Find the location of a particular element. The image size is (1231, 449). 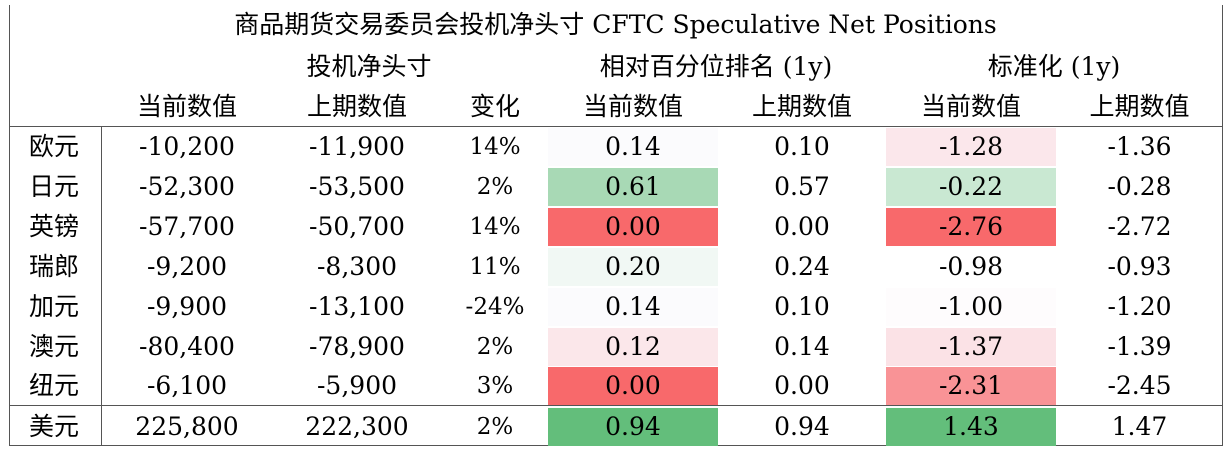

cell-rank-previous: 0.57 is located at coordinates (802, 186).